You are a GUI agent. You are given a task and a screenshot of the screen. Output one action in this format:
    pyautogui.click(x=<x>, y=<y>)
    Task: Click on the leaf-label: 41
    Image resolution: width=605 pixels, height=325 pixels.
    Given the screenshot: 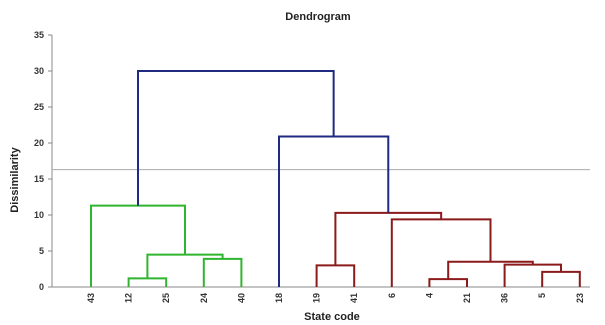 What is the action you would take?
    pyautogui.click(x=354, y=298)
    